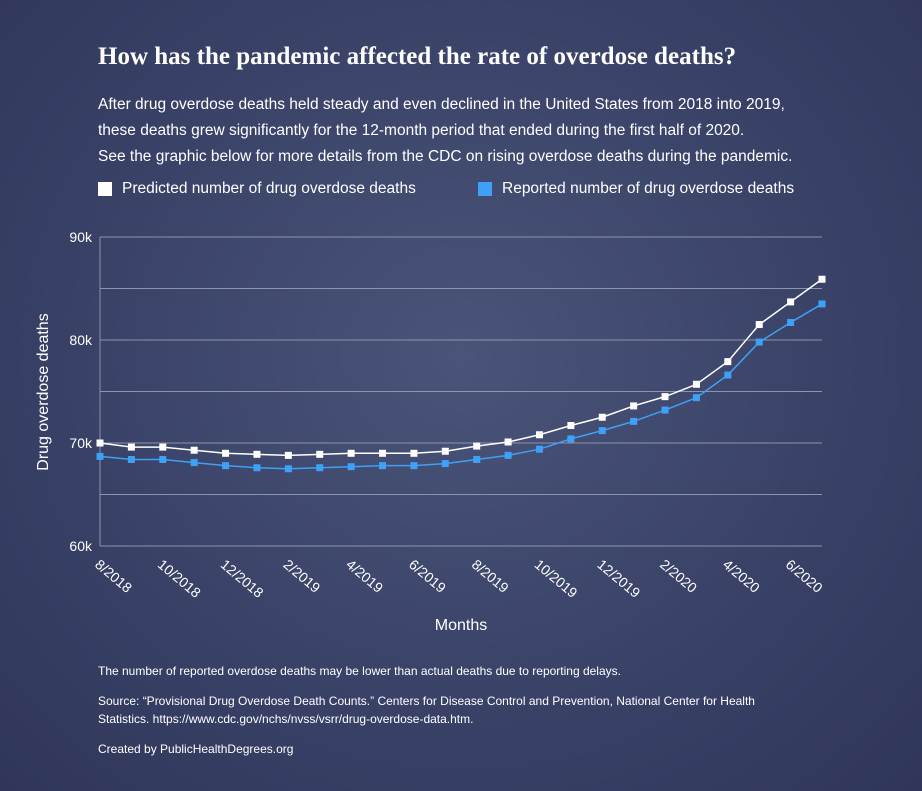 The width and height of the screenshot is (922, 791). Describe the element at coordinates (81, 546) in the screenshot. I see `y-tick-label: 60k` at that location.